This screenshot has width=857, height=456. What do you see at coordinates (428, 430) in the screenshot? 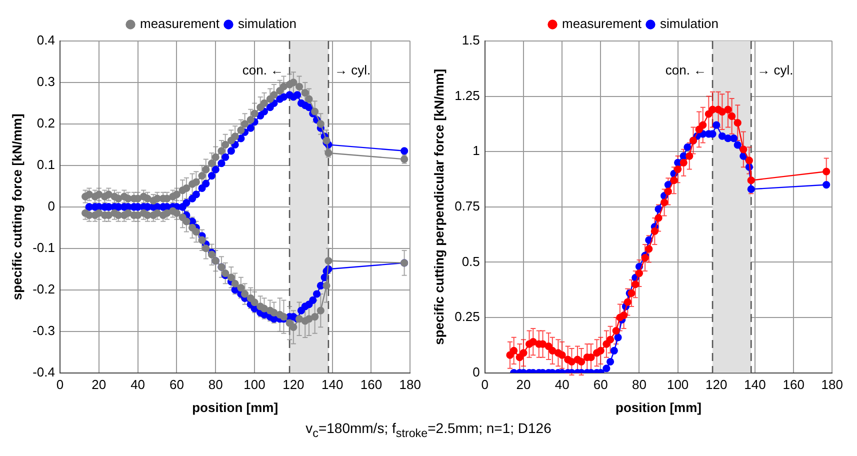
I see `text: v$_{c}$=180mm/s; f$_{stroke}$=2.5mm; n=1; D126` at bounding box center [428, 430].